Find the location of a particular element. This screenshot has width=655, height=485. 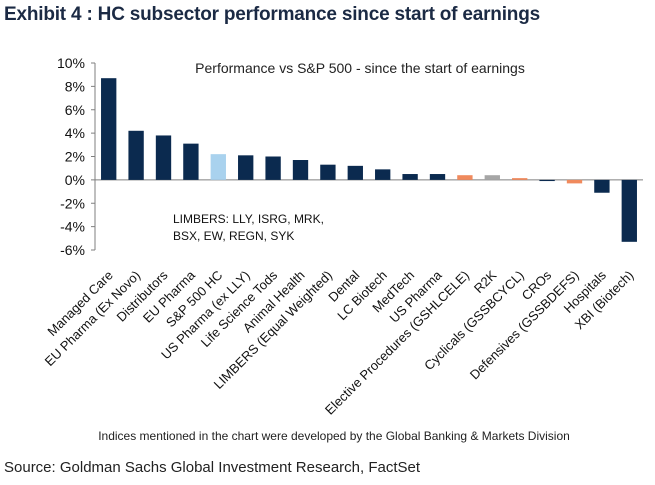

y-tick-label: -6% is located at coordinates (72, 250).